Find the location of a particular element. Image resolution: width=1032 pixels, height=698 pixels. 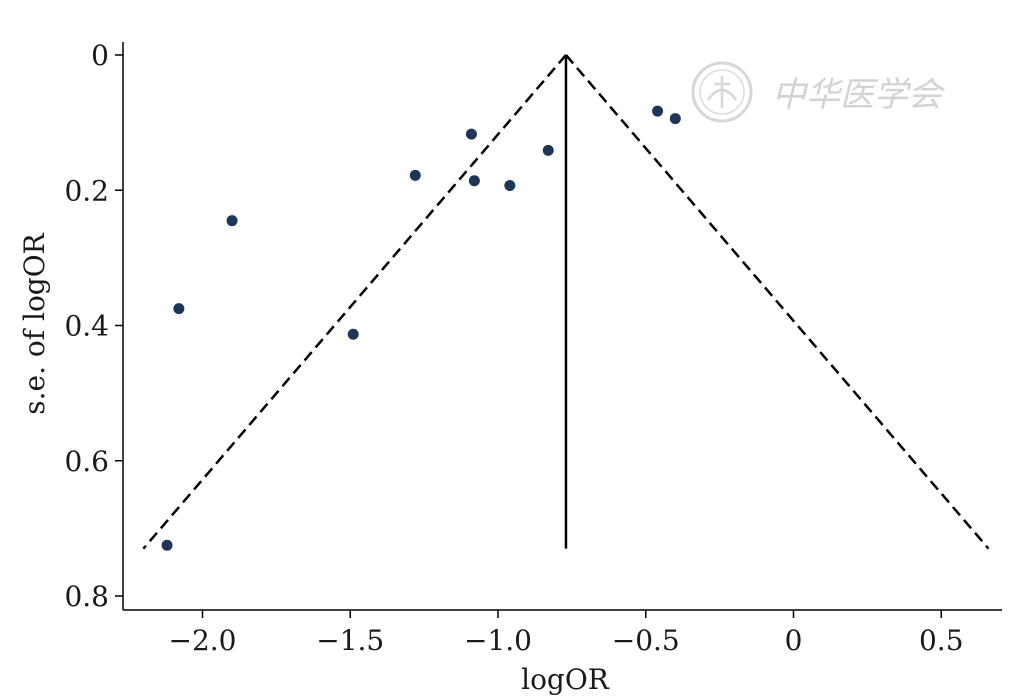

x-tick-label: −2.0 is located at coordinates (203, 640).